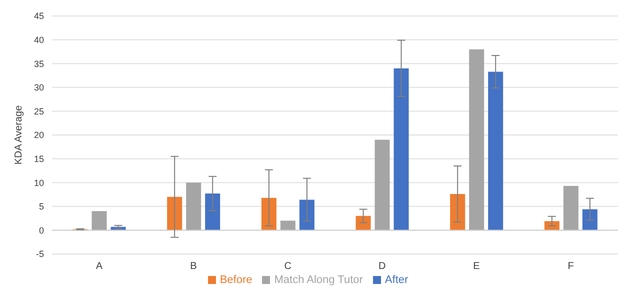 Image resolution: width=640 pixels, height=296 pixels. What do you see at coordinates (39, 183) in the screenshot?
I see `y-tick-label: 10` at bounding box center [39, 183].